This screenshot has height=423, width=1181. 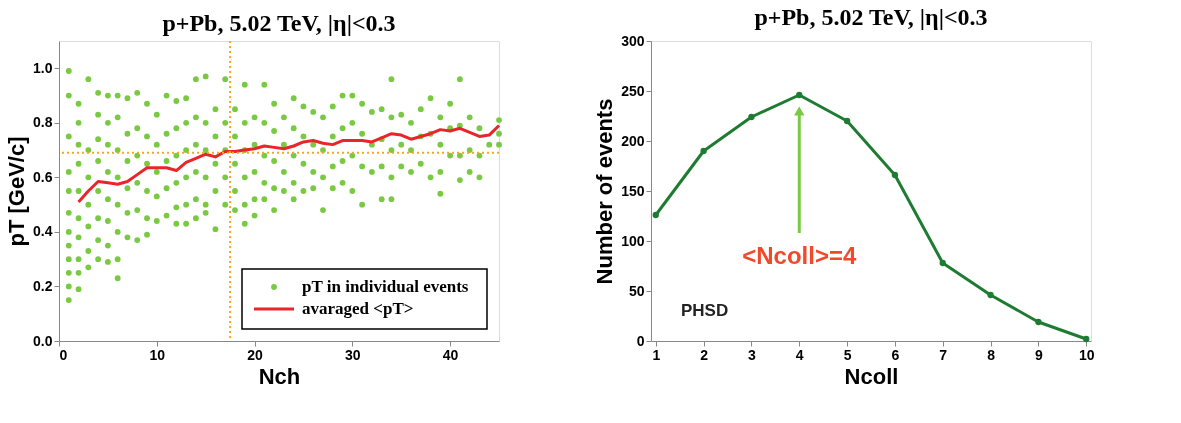 I want to click on x-tick-label: 3, so click(x=752, y=354).